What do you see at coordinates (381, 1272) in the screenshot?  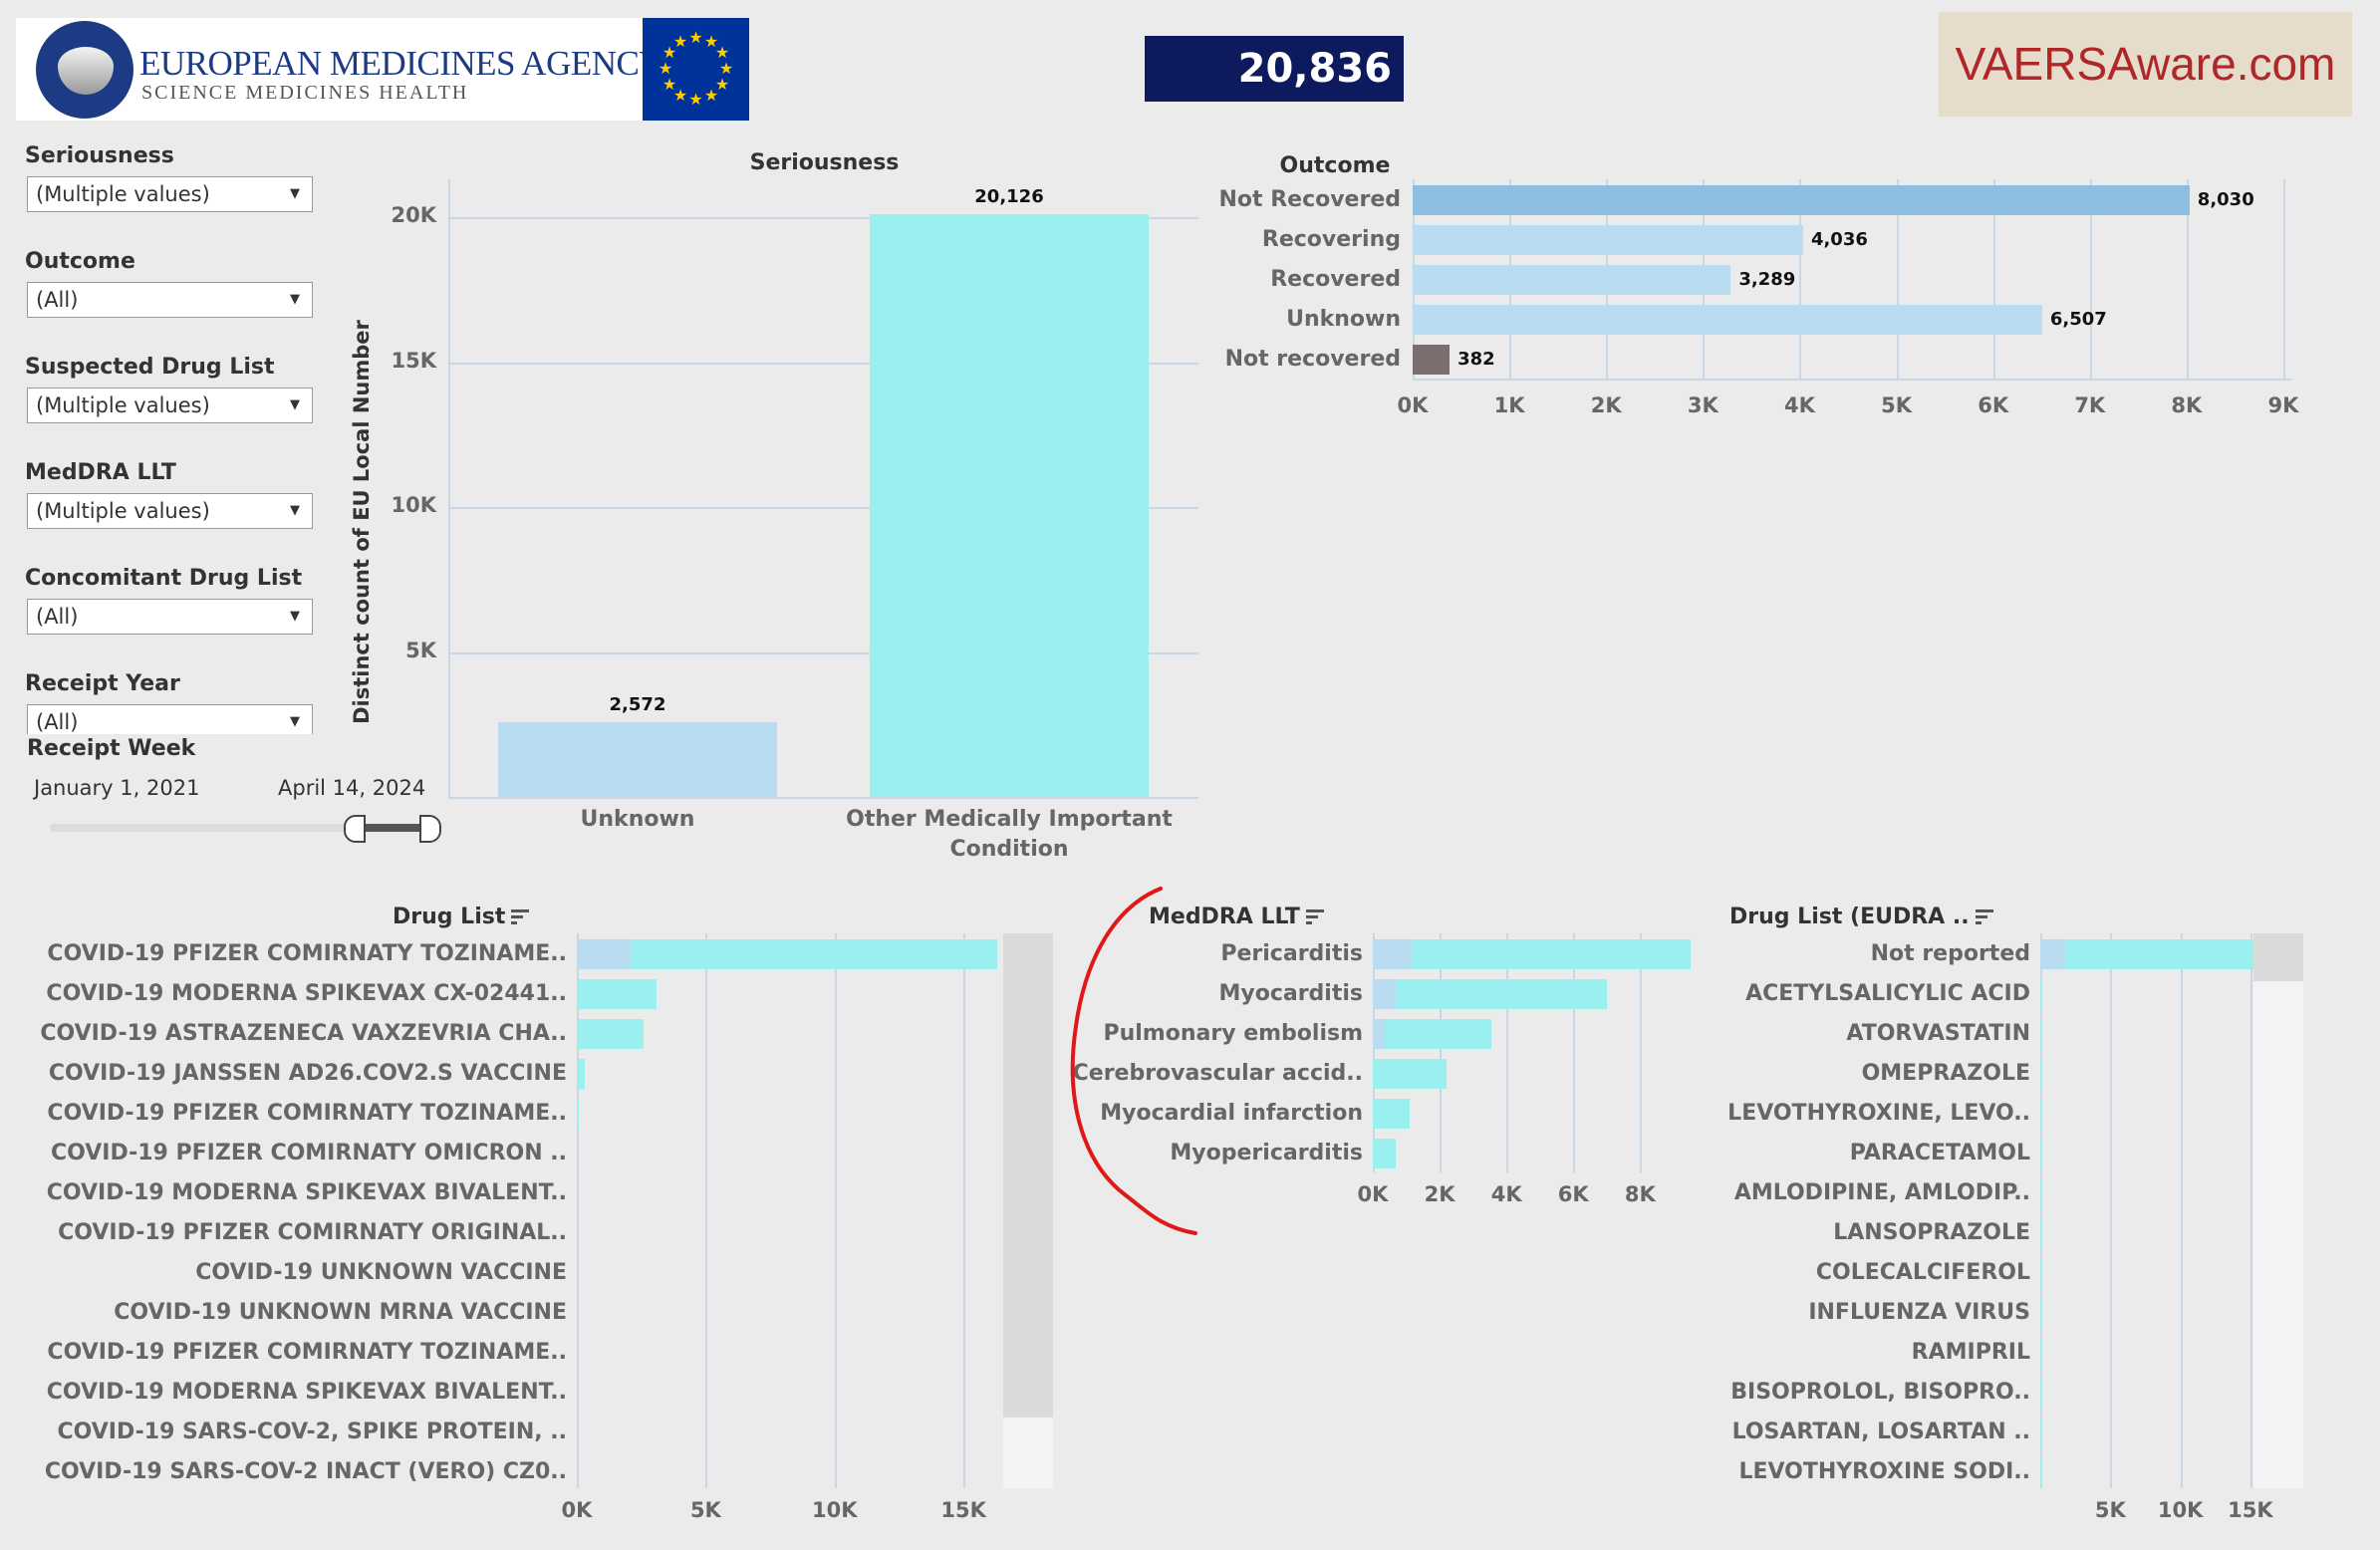 I see `category-label: COVID-19 UNKNOWN VACCINE` at bounding box center [381, 1272].